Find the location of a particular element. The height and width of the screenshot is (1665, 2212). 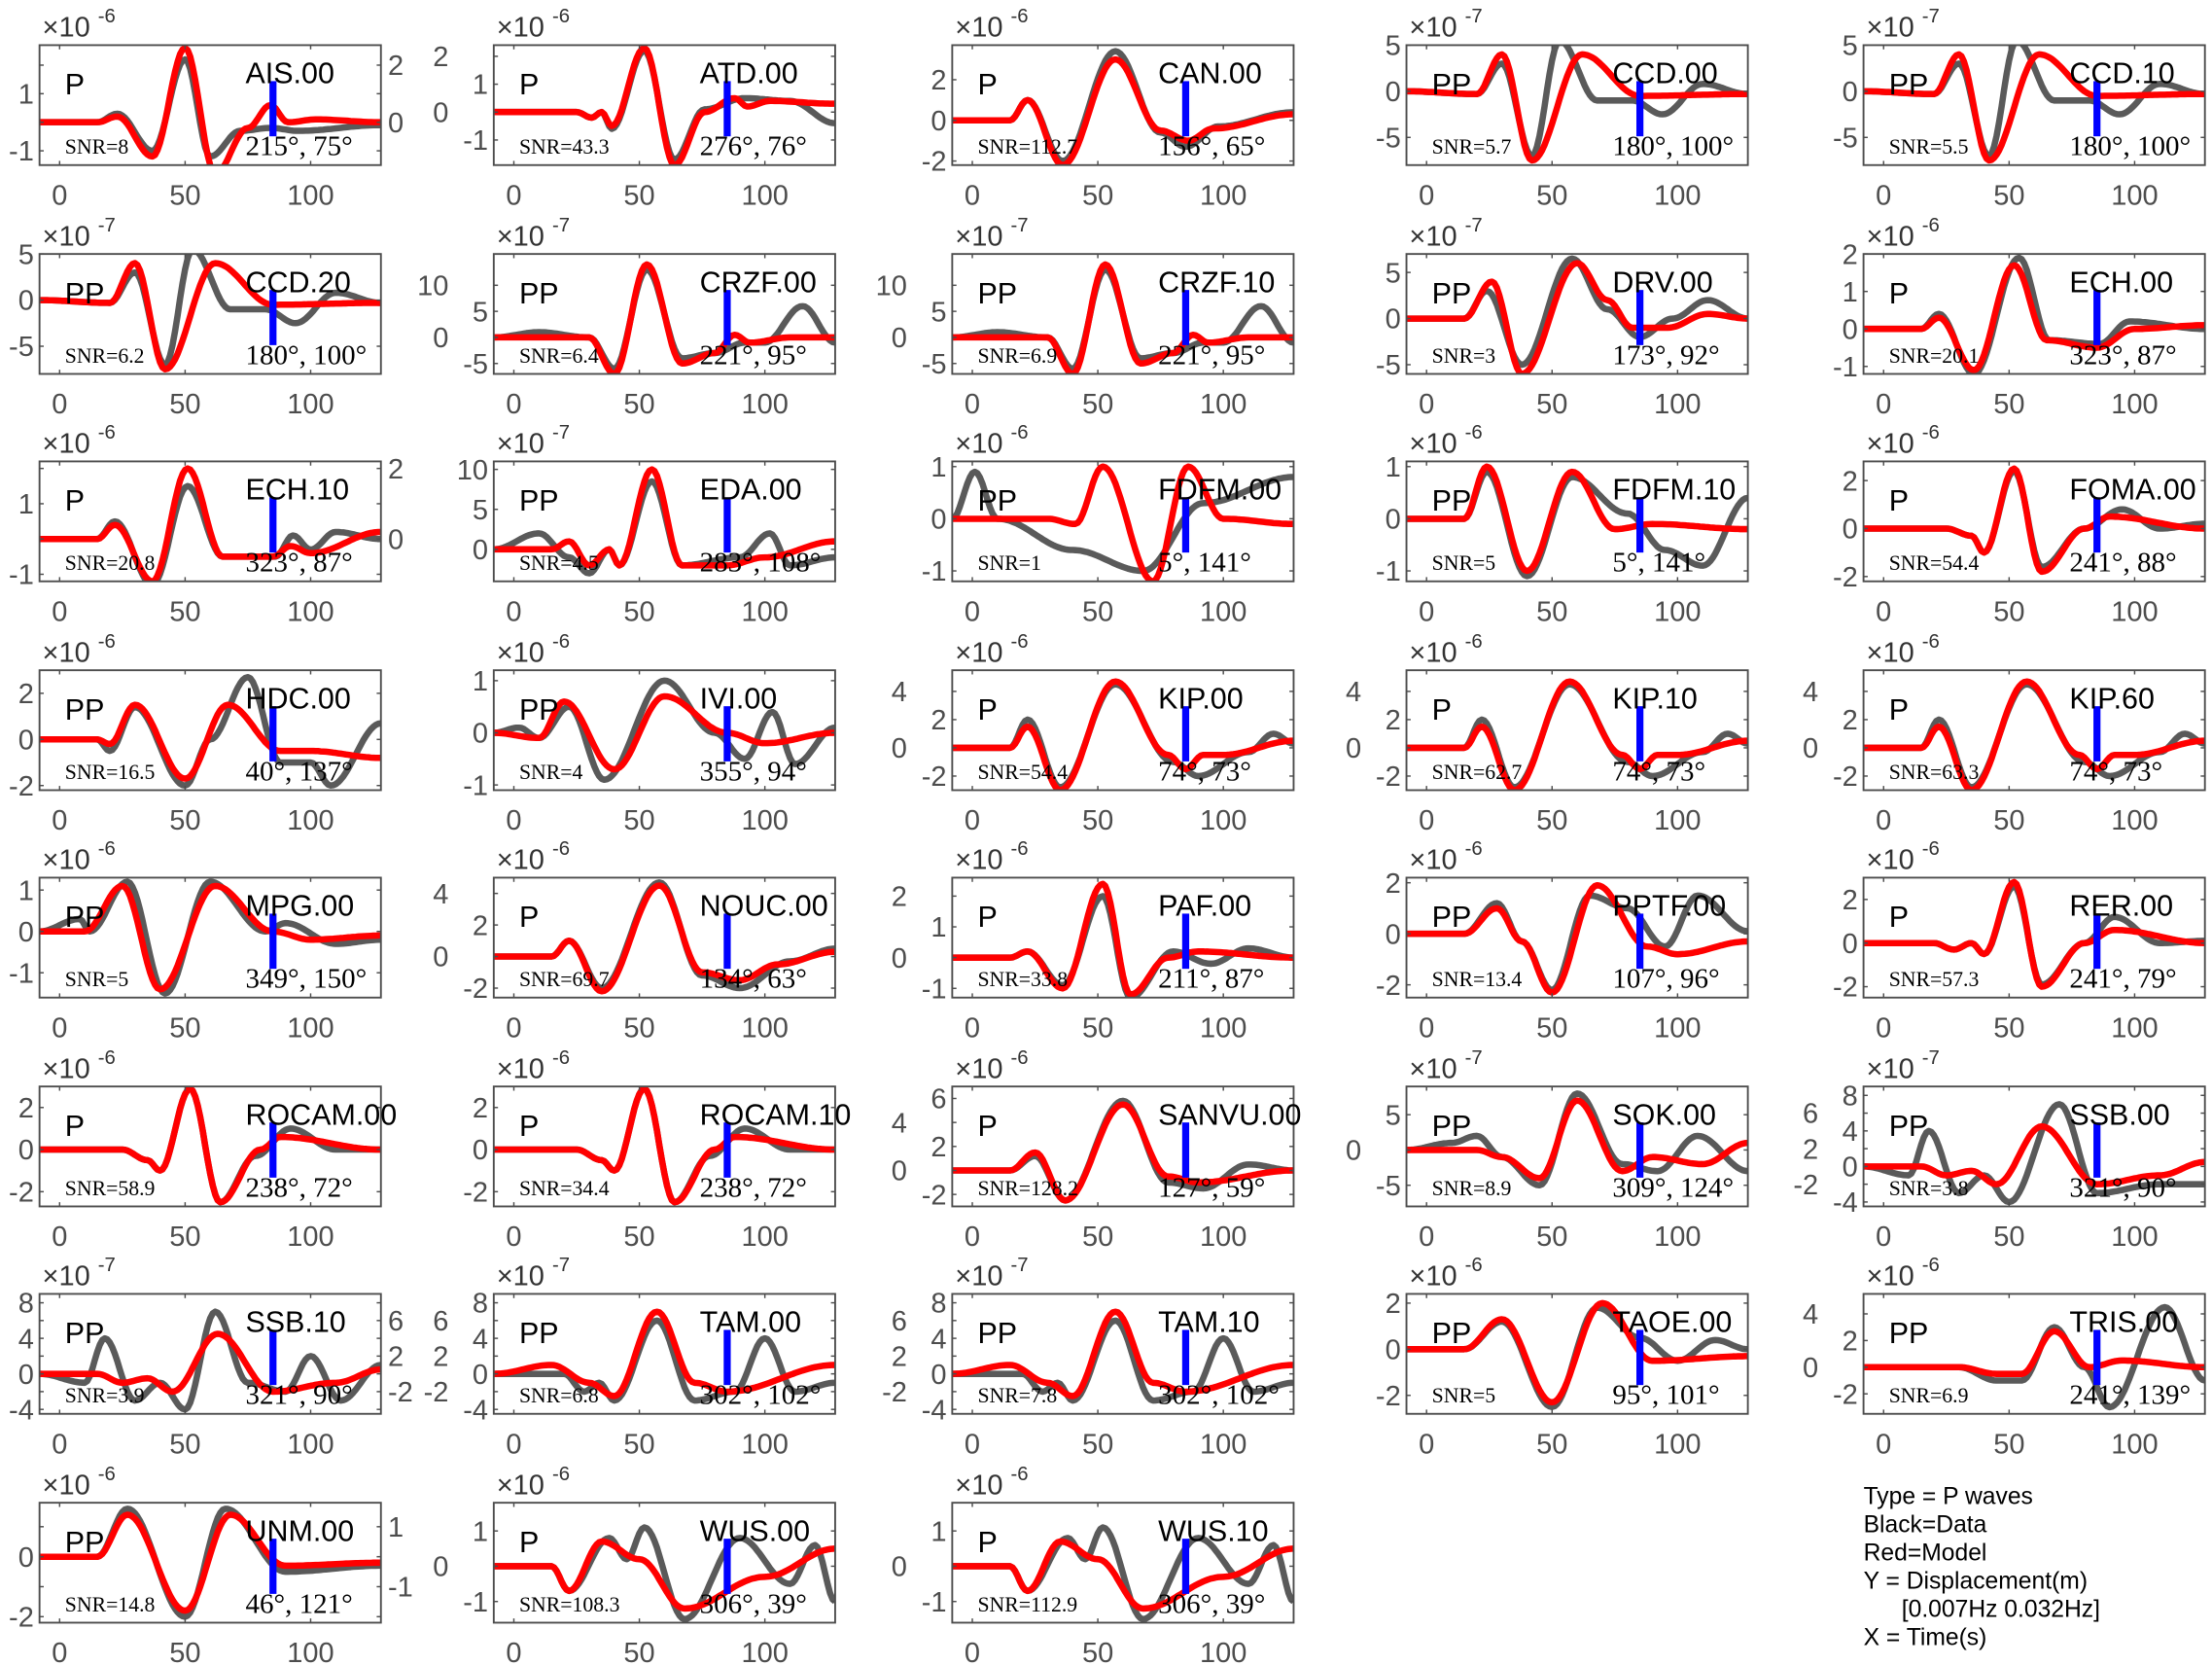

azimuth-distance-label: 321°, 90° is located at coordinates (298, 1395).